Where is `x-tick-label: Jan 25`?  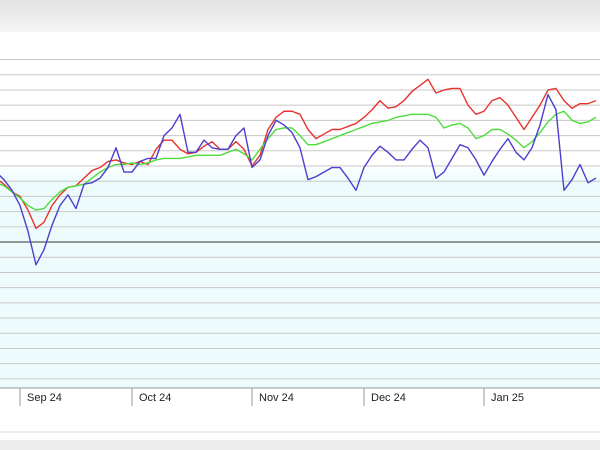 x-tick-label: Jan 25 is located at coordinates (507, 398).